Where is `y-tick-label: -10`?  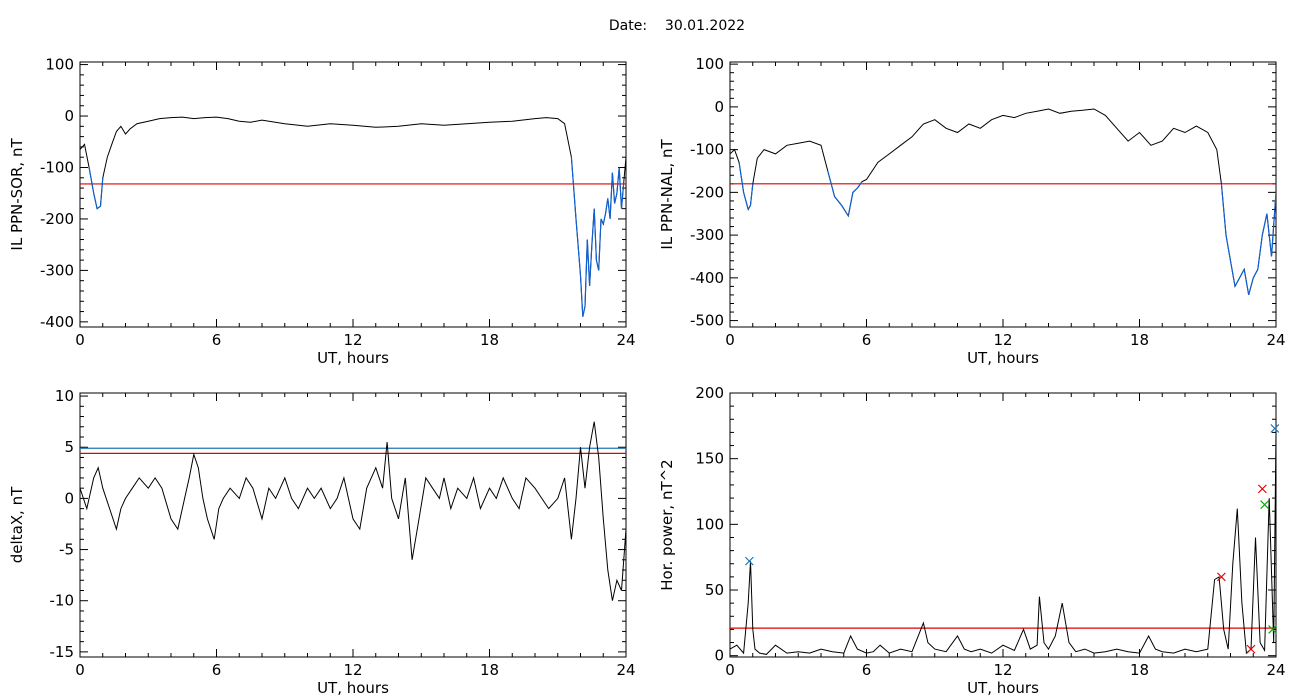 y-tick-label: -10 is located at coordinates (62, 601).